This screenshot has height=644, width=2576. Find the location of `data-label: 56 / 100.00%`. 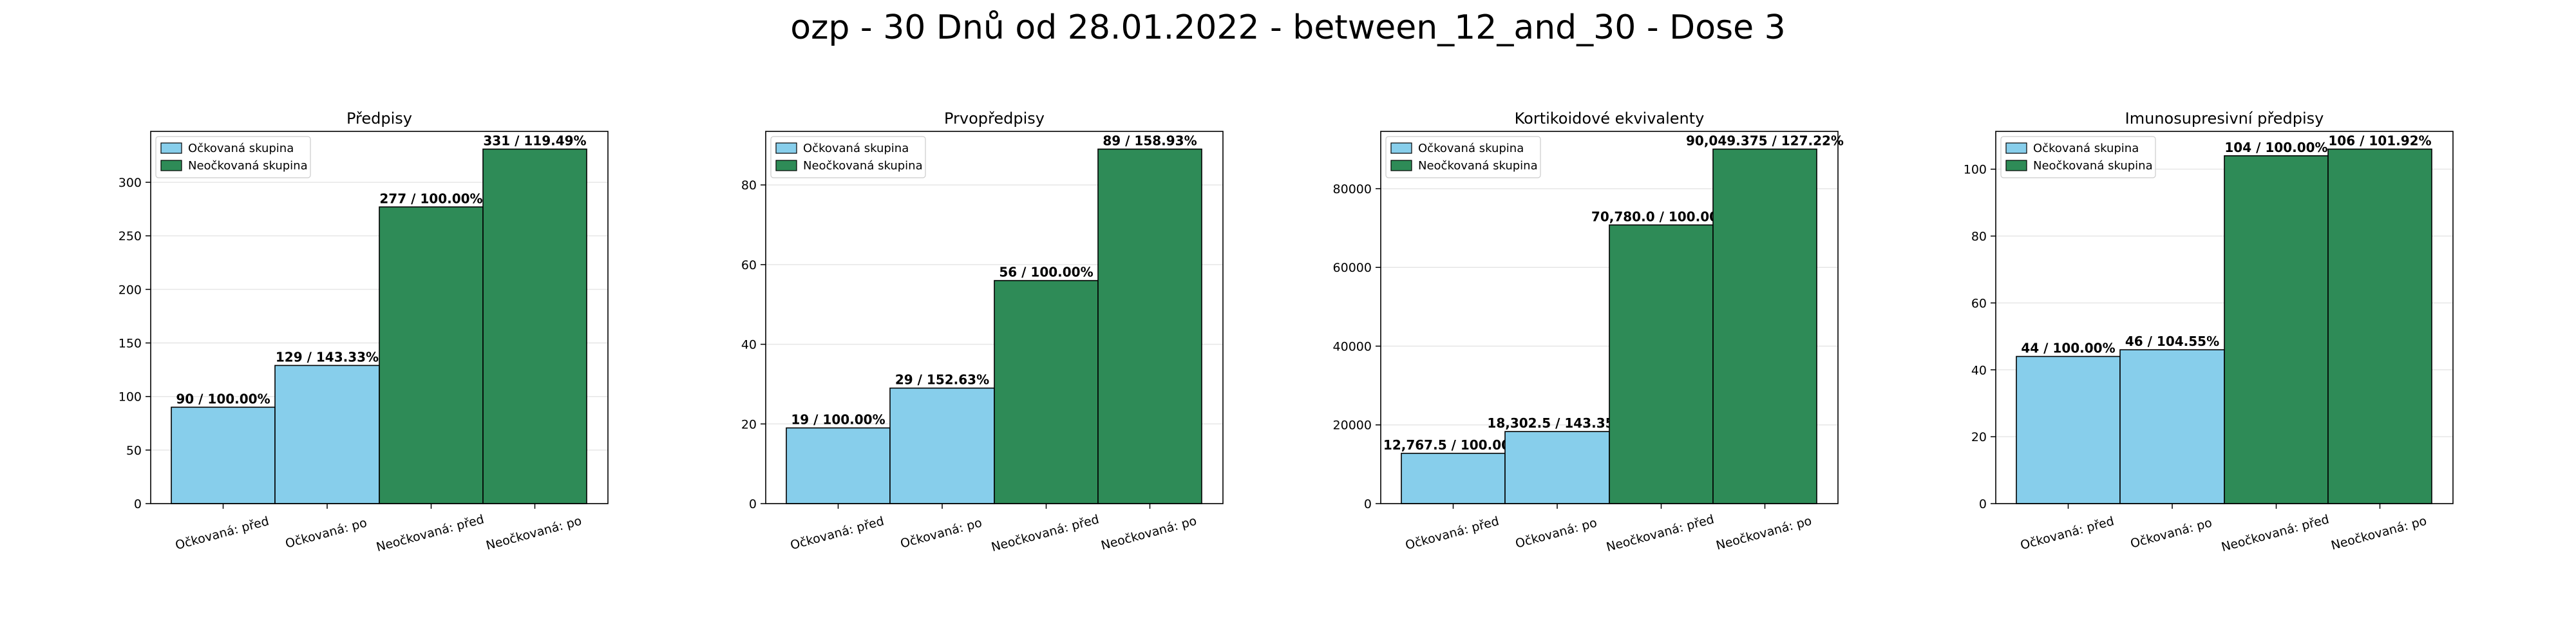

data-label: 56 / 100.00% is located at coordinates (1046, 272).